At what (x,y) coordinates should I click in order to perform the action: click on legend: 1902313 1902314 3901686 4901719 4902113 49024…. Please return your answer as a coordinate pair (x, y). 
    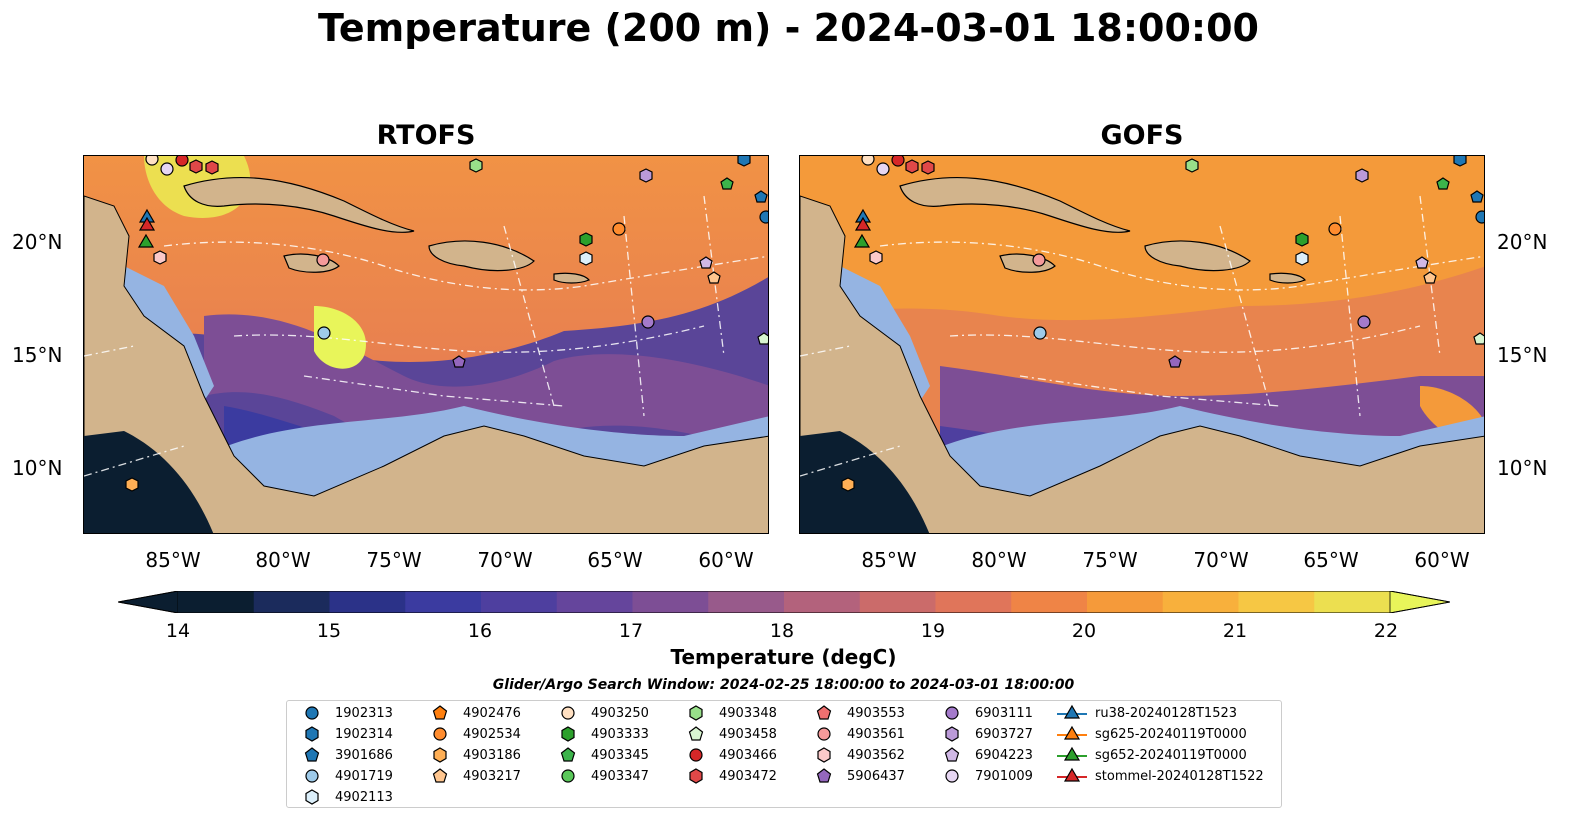
    Looking at the image, I should click on (784, 754).